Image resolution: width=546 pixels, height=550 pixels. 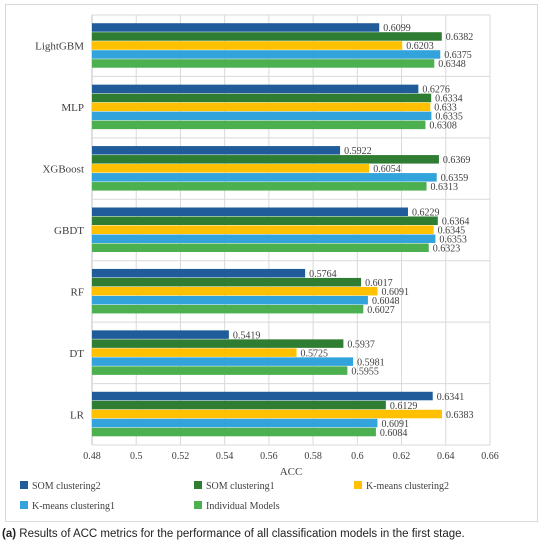 What do you see at coordinates (457, 160) in the screenshot?
I see `data-label: 0.6369` at bounding box center [457, 160].